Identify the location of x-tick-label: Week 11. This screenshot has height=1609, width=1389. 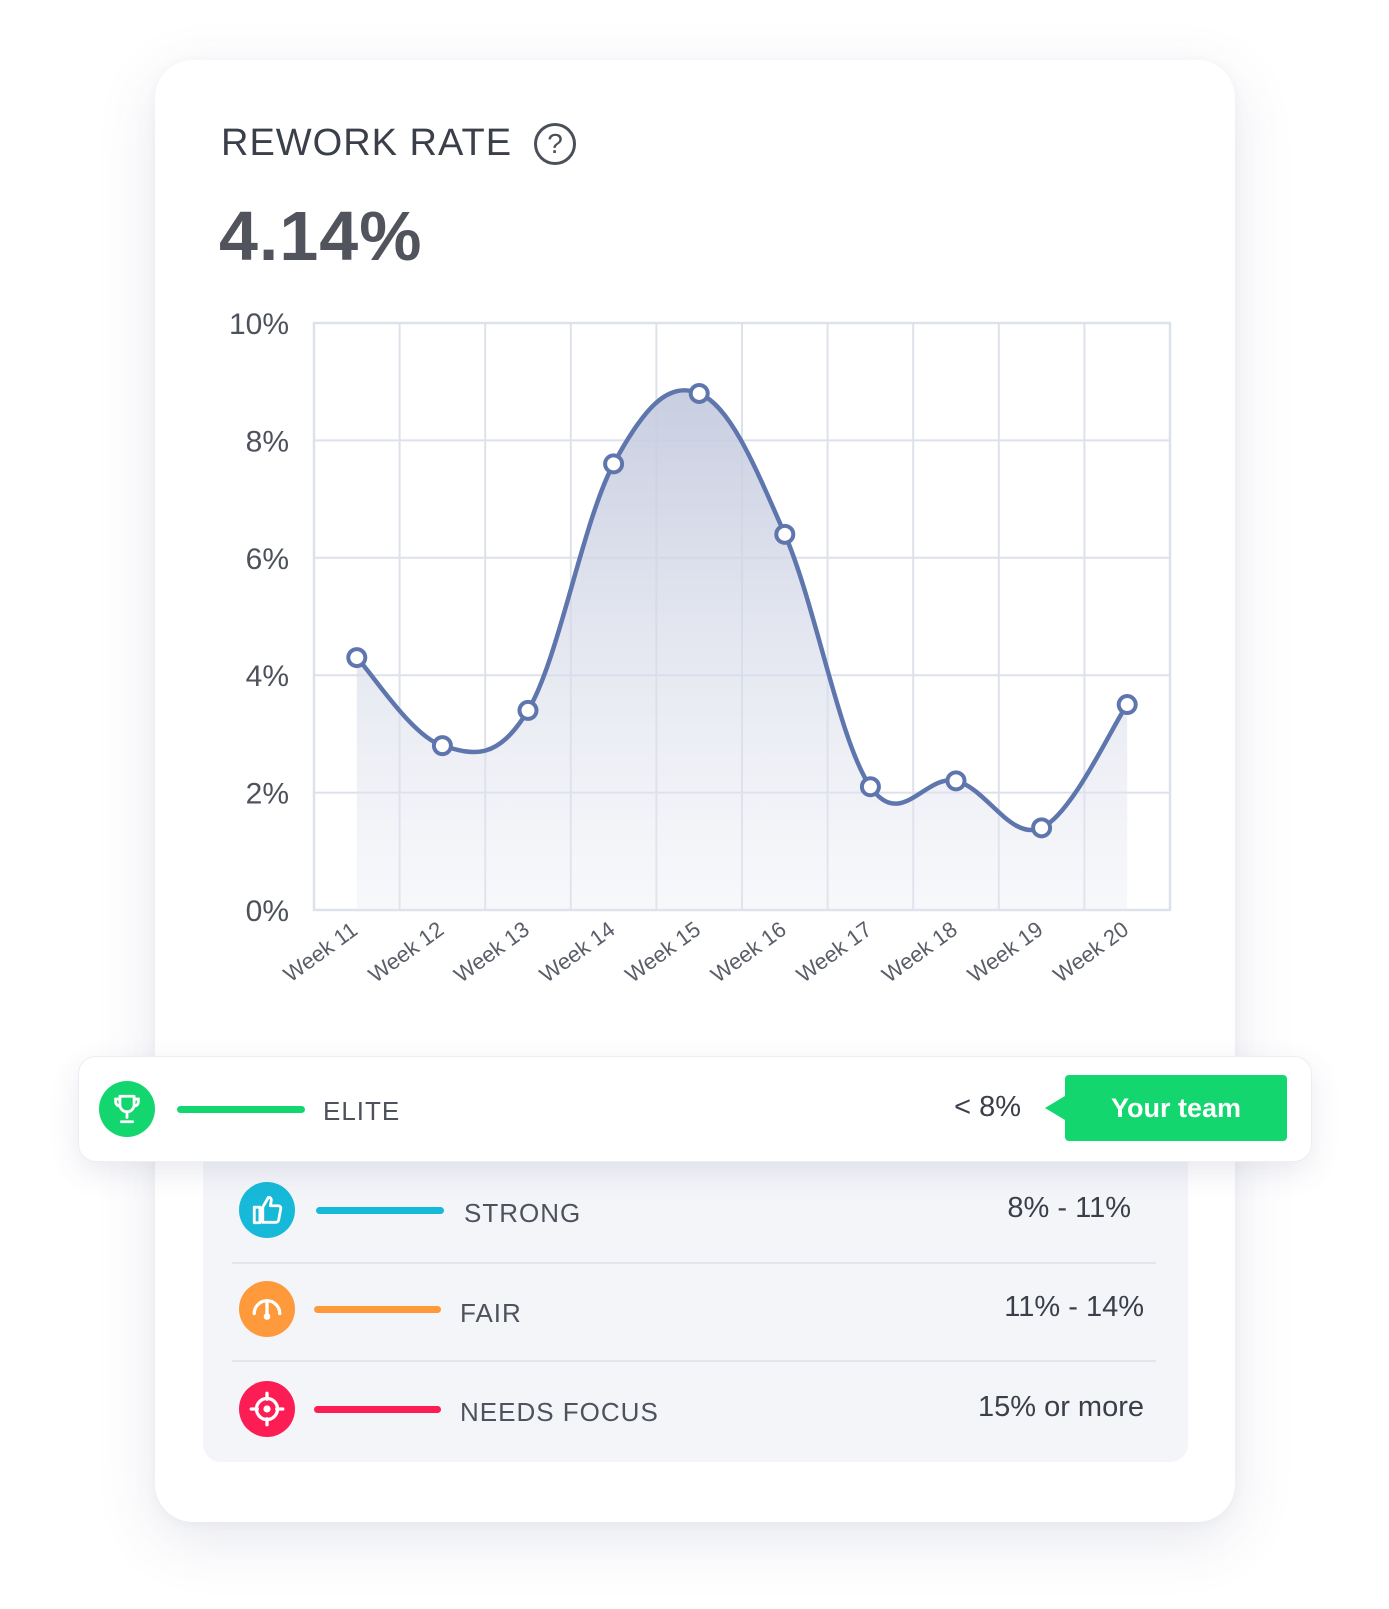
(320, 952).